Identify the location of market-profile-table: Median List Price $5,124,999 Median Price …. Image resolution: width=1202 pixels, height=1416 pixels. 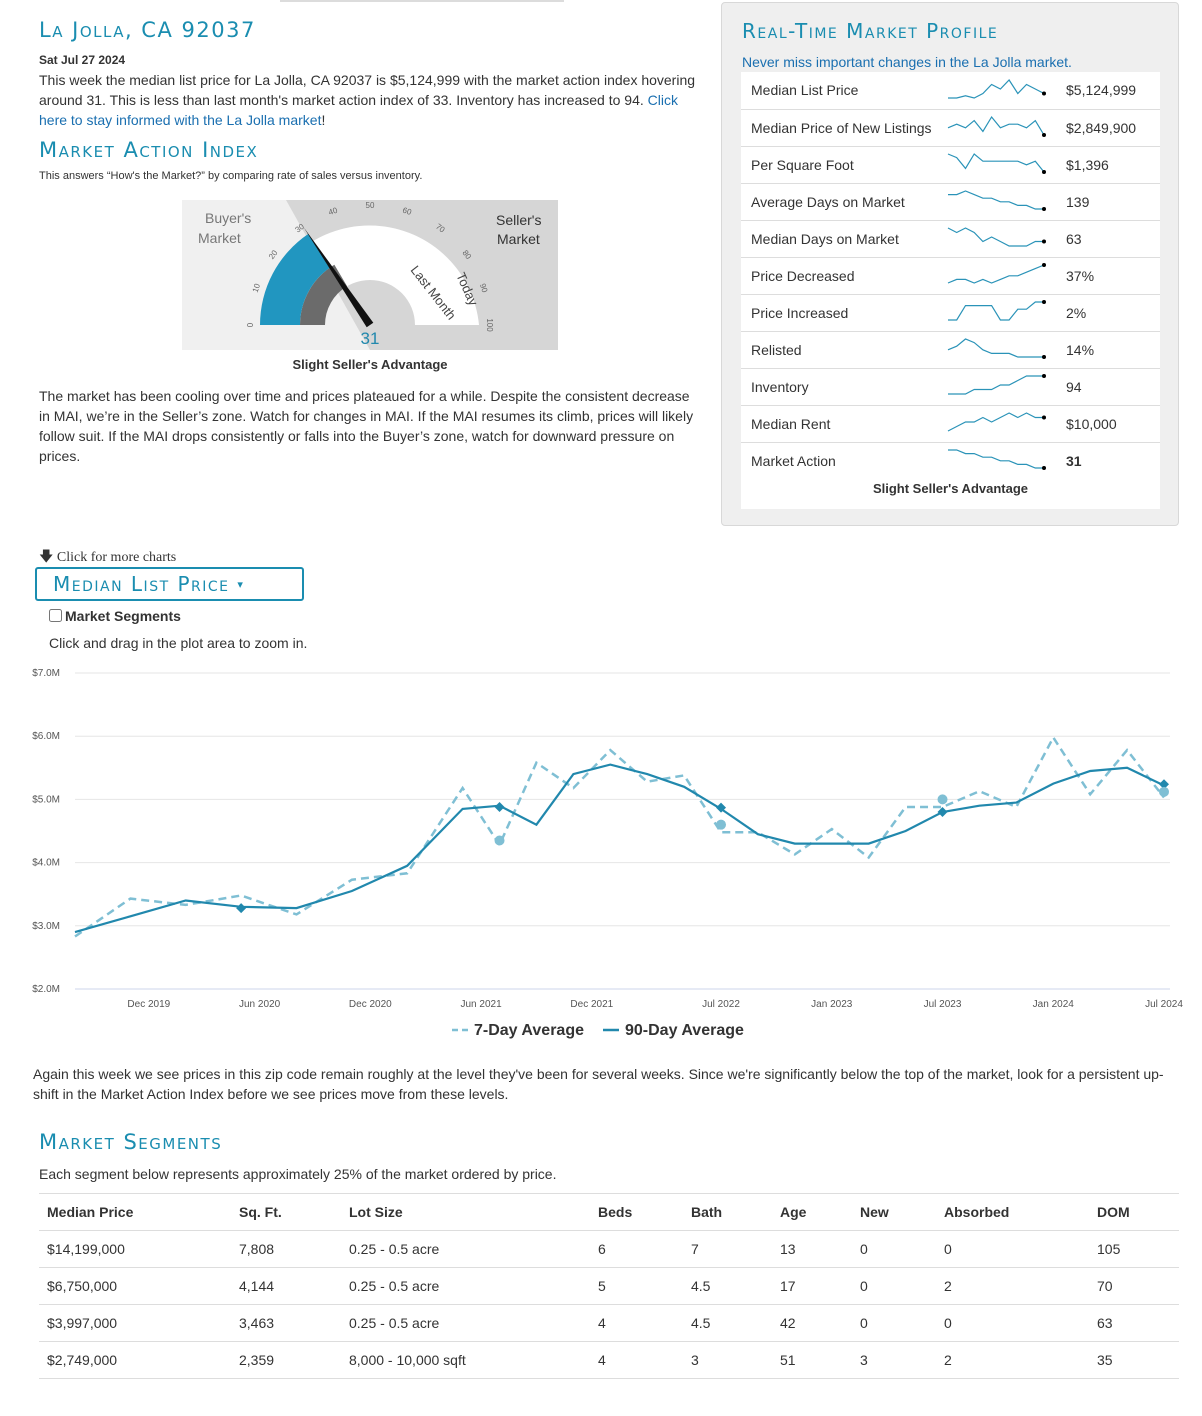
(950, 275).